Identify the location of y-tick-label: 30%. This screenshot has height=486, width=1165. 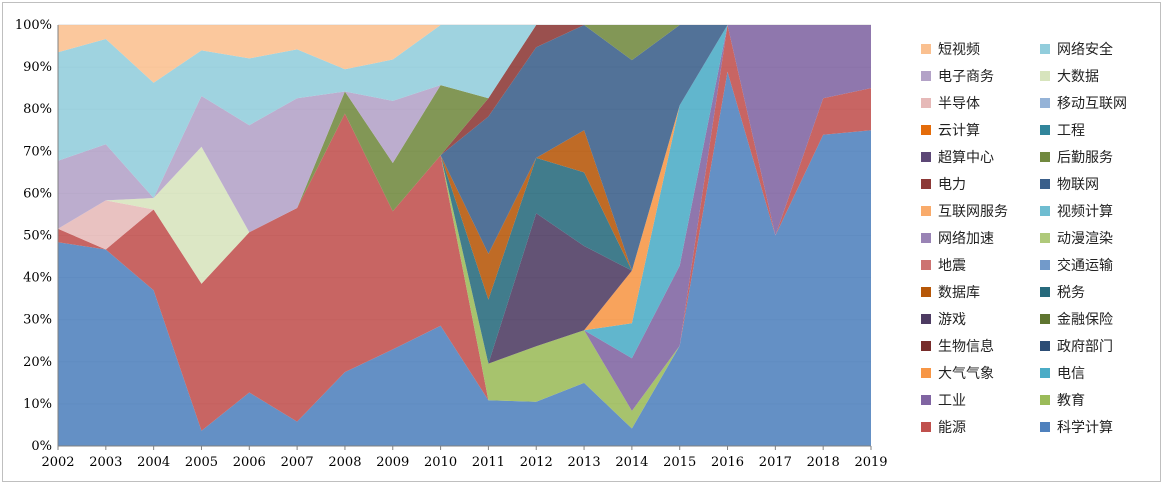
(37, 320).